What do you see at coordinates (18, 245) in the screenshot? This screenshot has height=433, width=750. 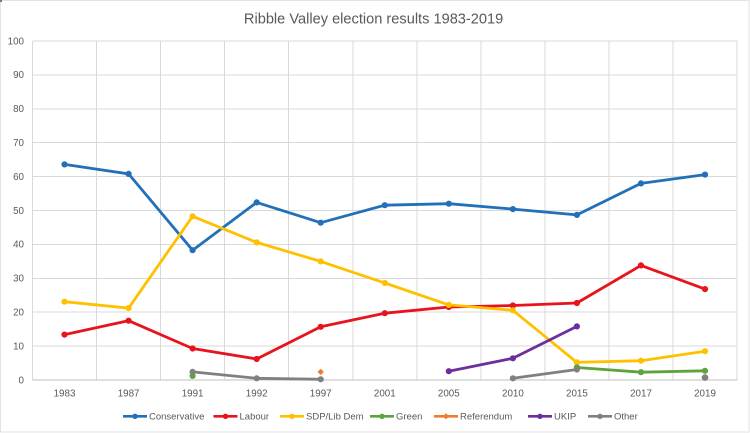 I see `svg-text: 40` at bounding box center [18, 245].